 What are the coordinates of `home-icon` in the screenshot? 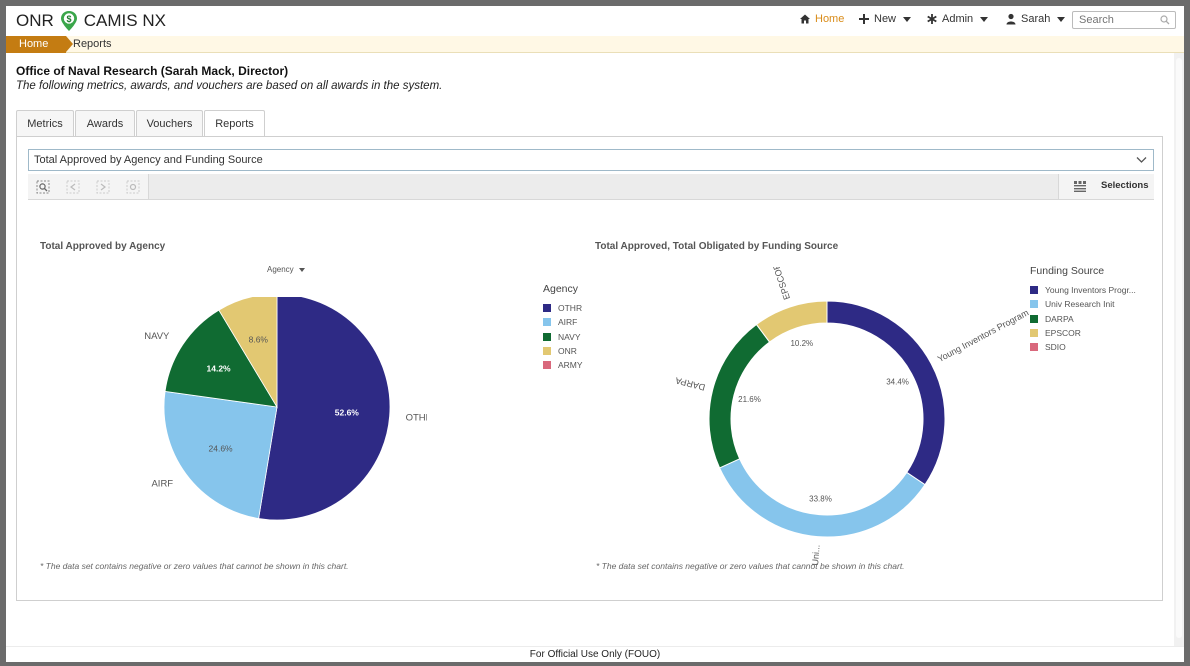 It's located at (805, 19).